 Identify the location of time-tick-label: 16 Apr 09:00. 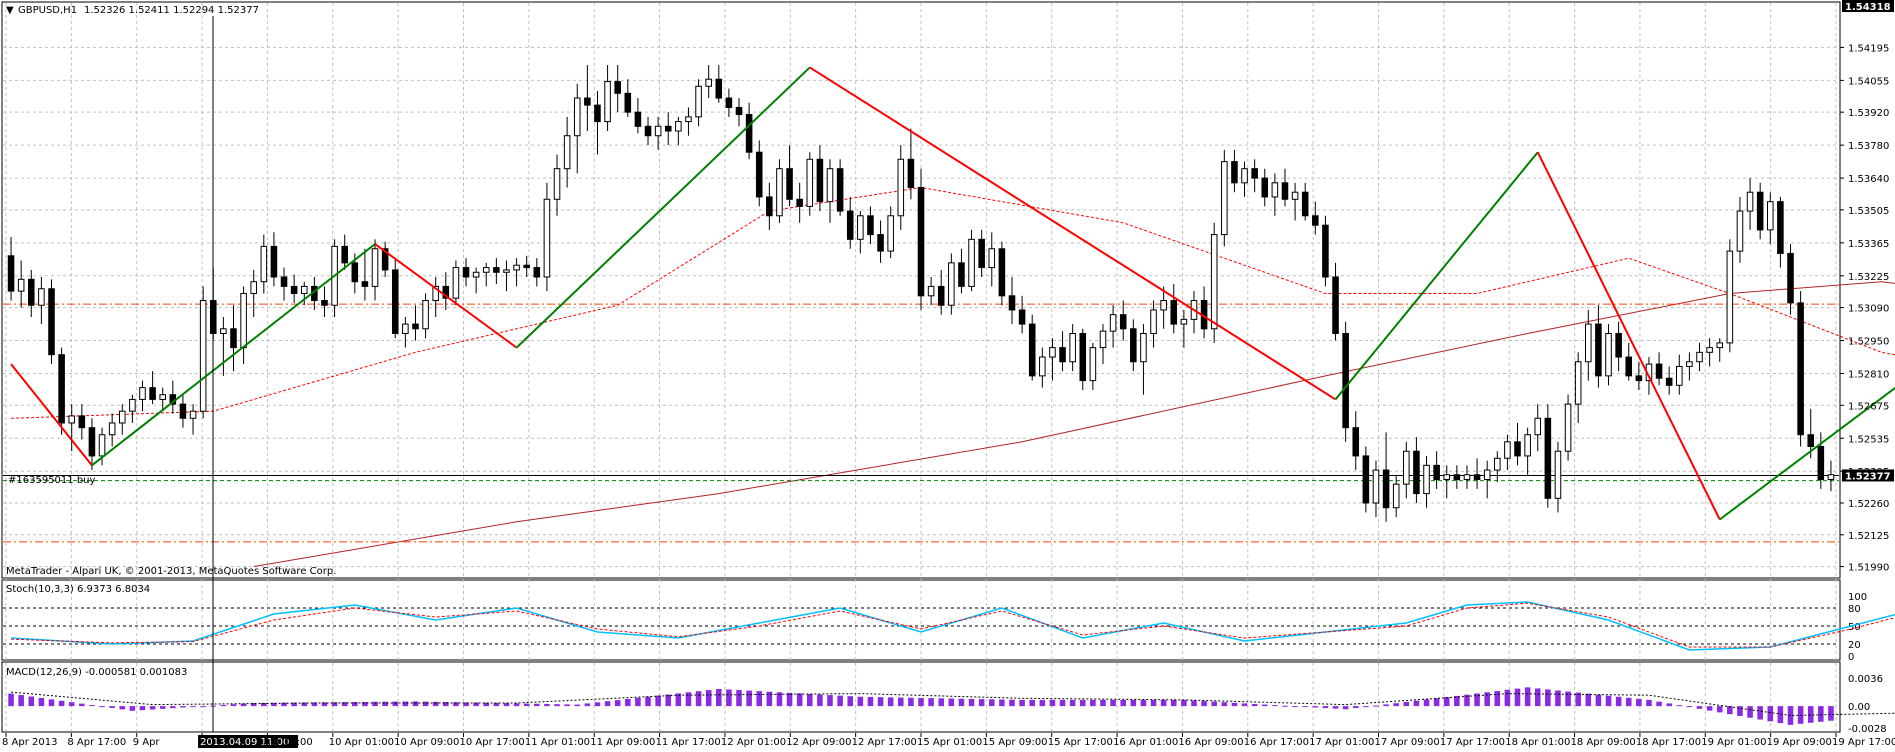
(1210, 742).